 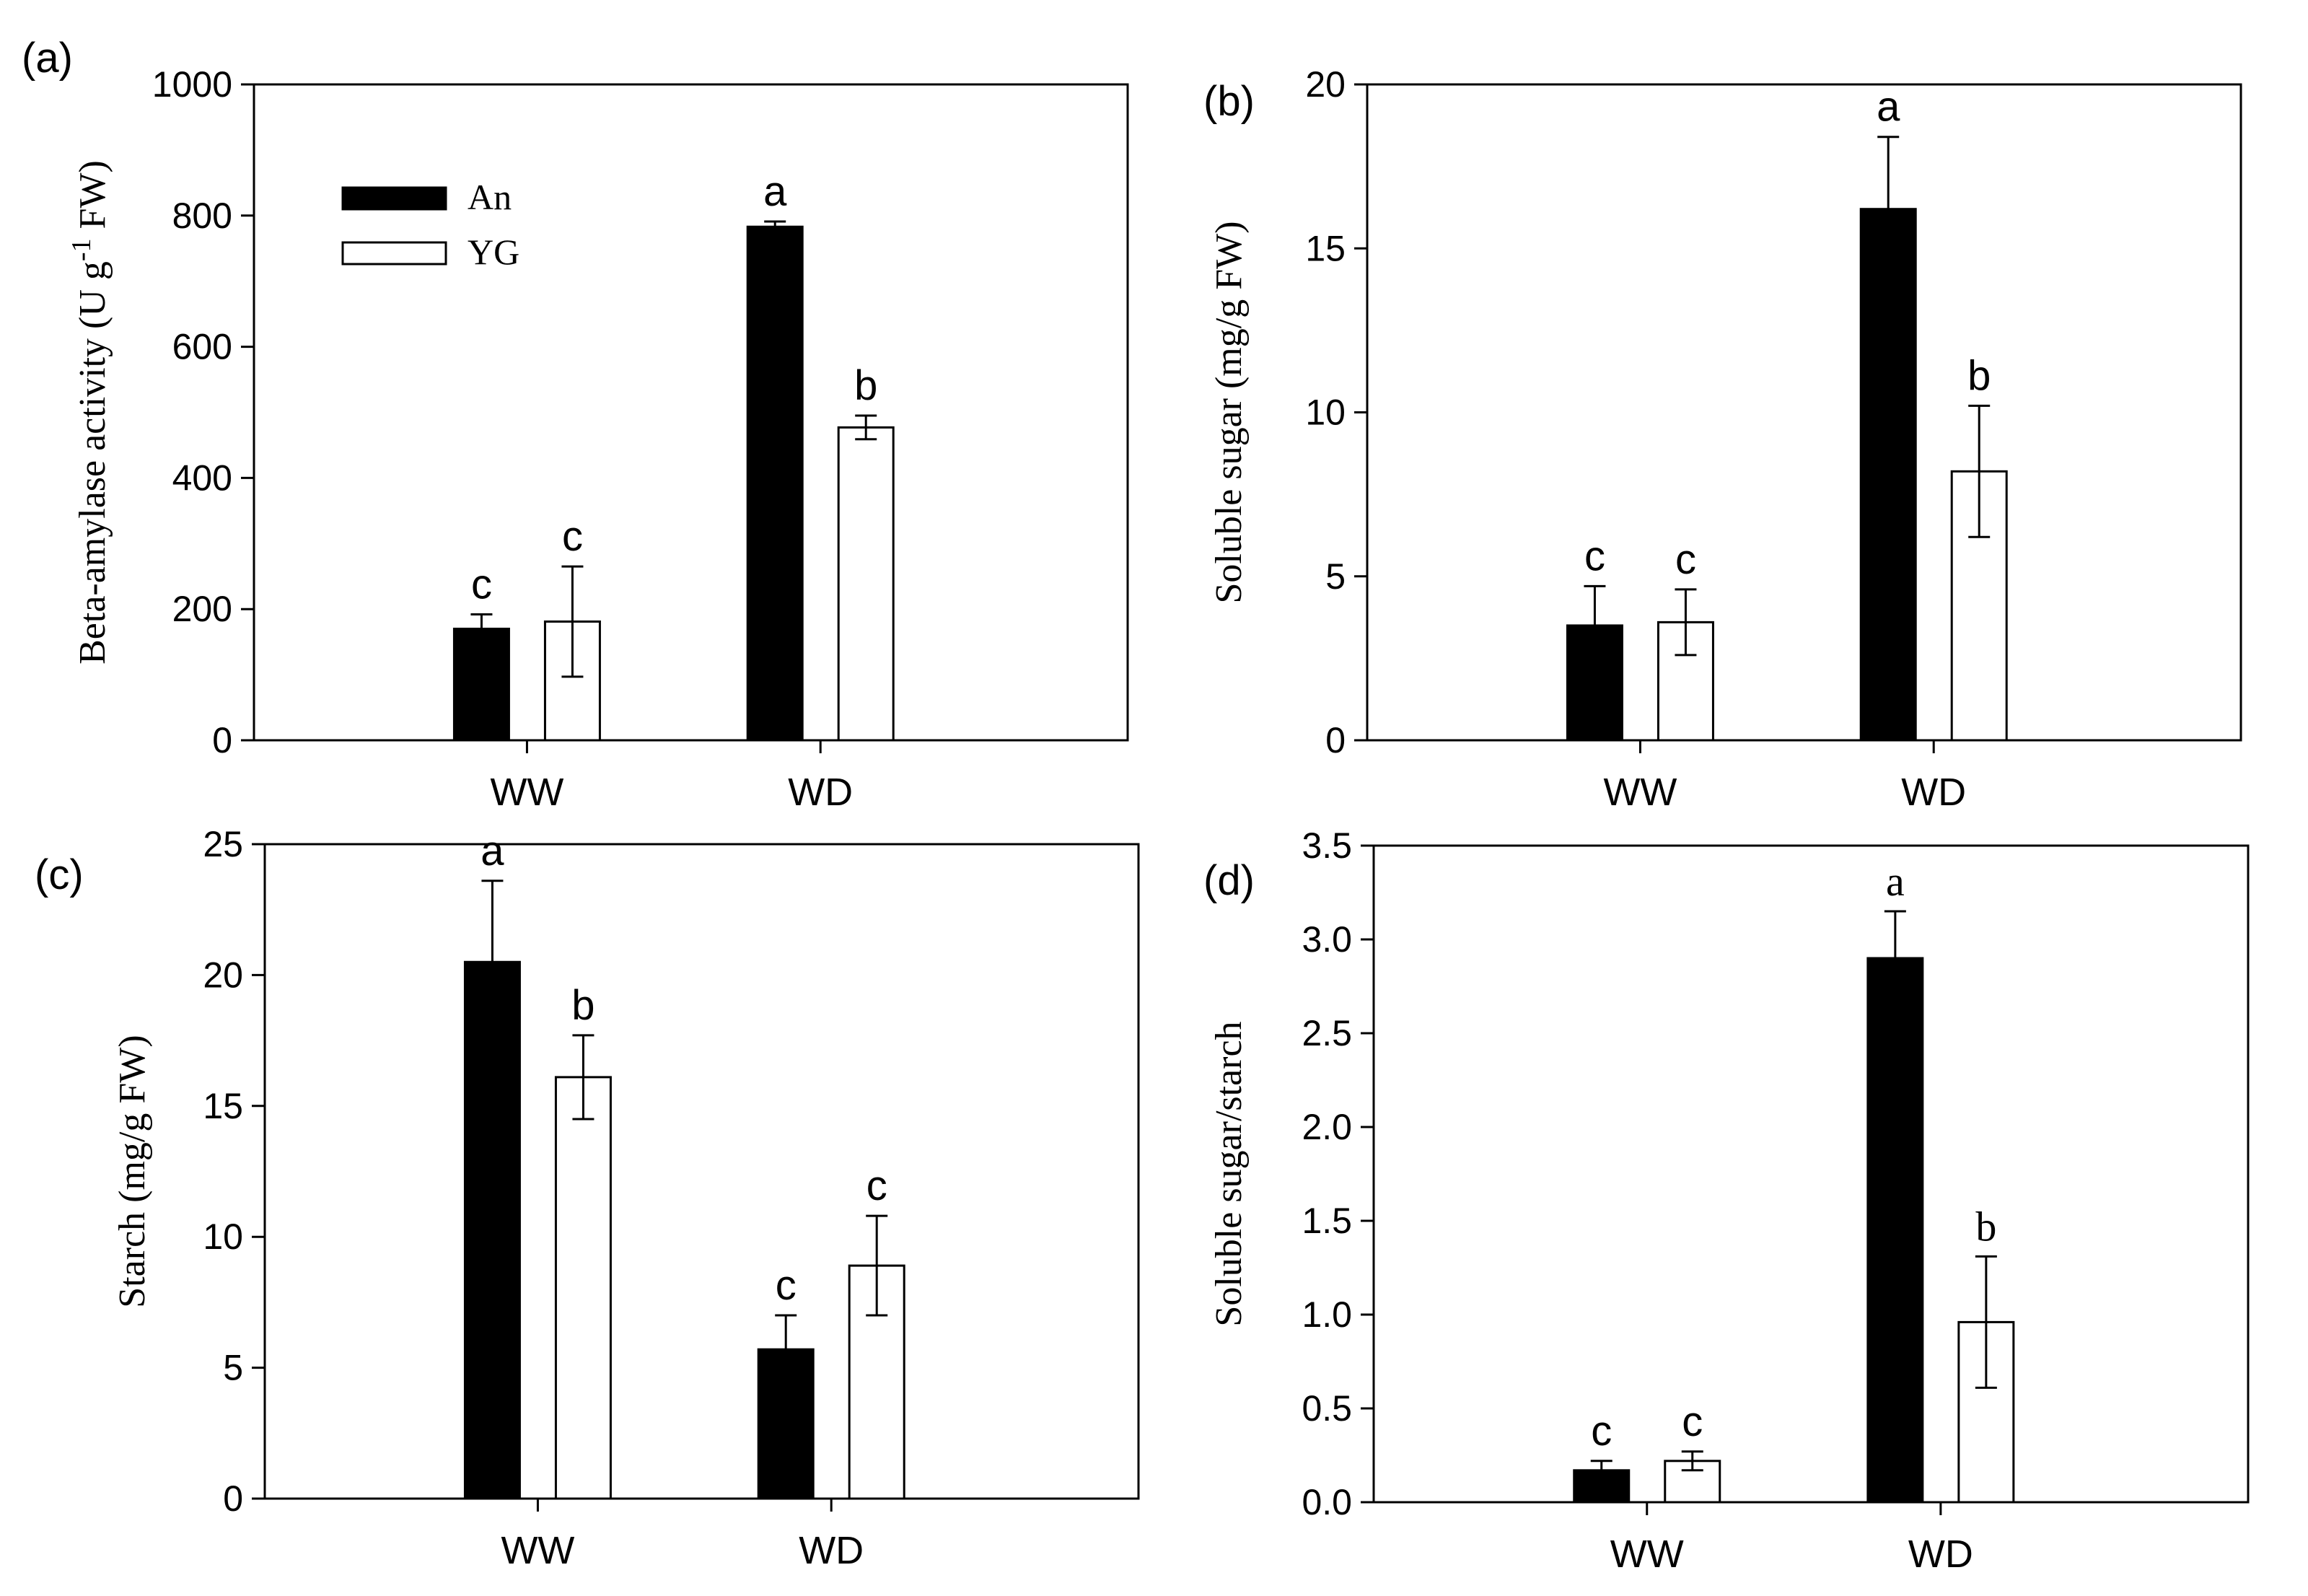 I want to click on y-tick-label: 1.0, so click(x=1327, y=1314).